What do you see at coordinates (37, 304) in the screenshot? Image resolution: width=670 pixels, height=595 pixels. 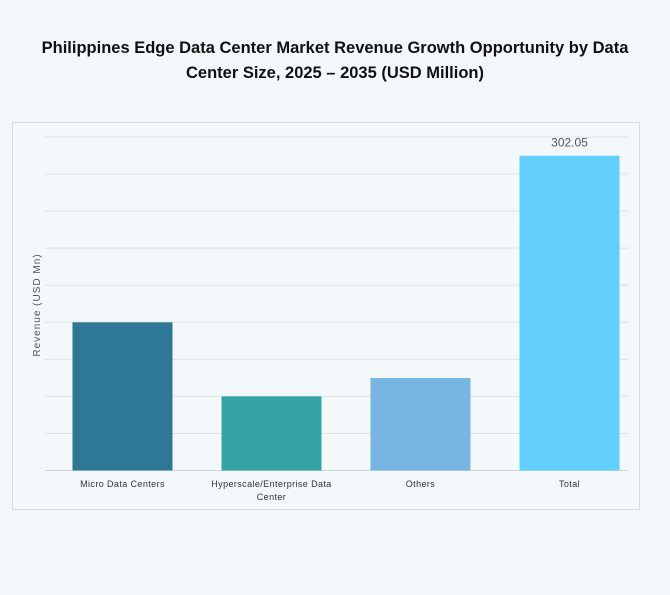 I see `y-axis-label: Revenue (USD Mn)` at bounding box center [37, 304].